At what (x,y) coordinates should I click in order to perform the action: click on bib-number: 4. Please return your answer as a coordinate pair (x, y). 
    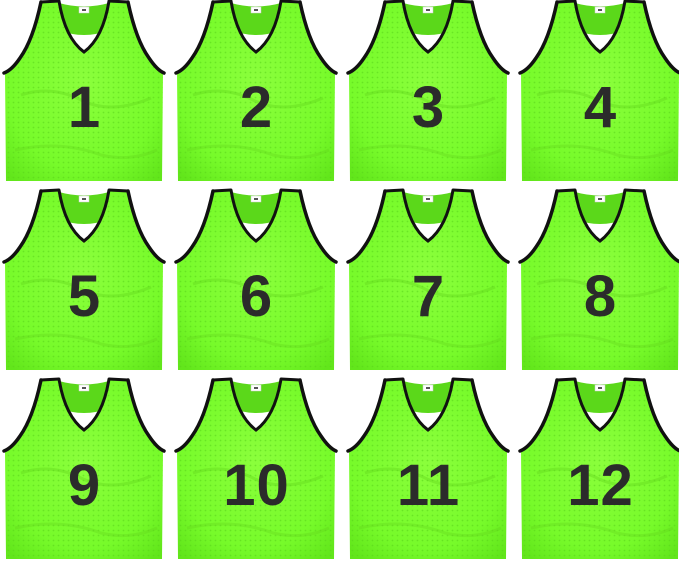
    Looking at the image, I should click on (600, 107).